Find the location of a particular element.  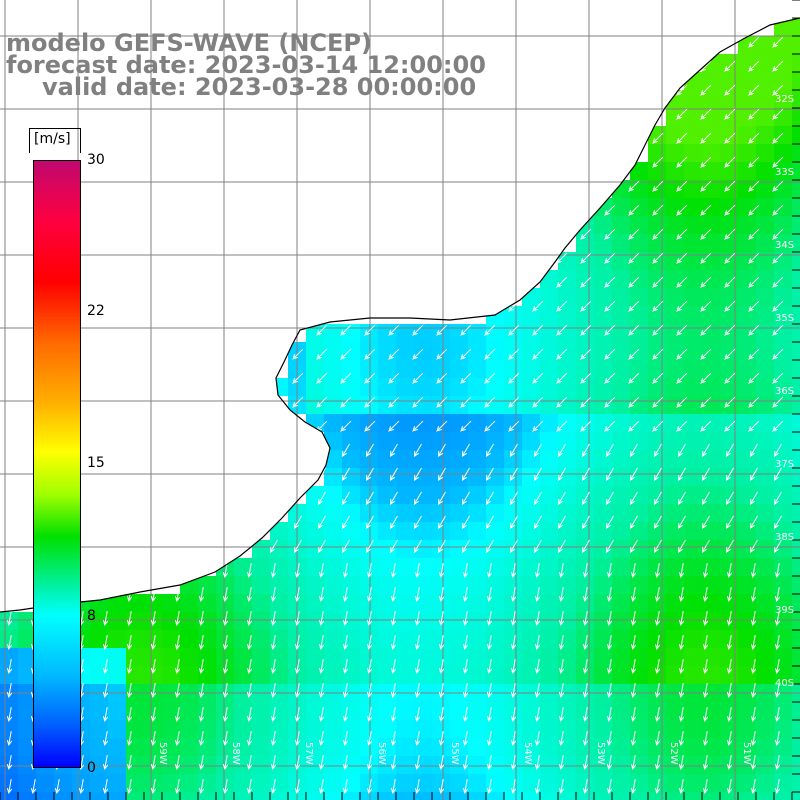

lat-label: 35S is located at coordinates (785, 318).